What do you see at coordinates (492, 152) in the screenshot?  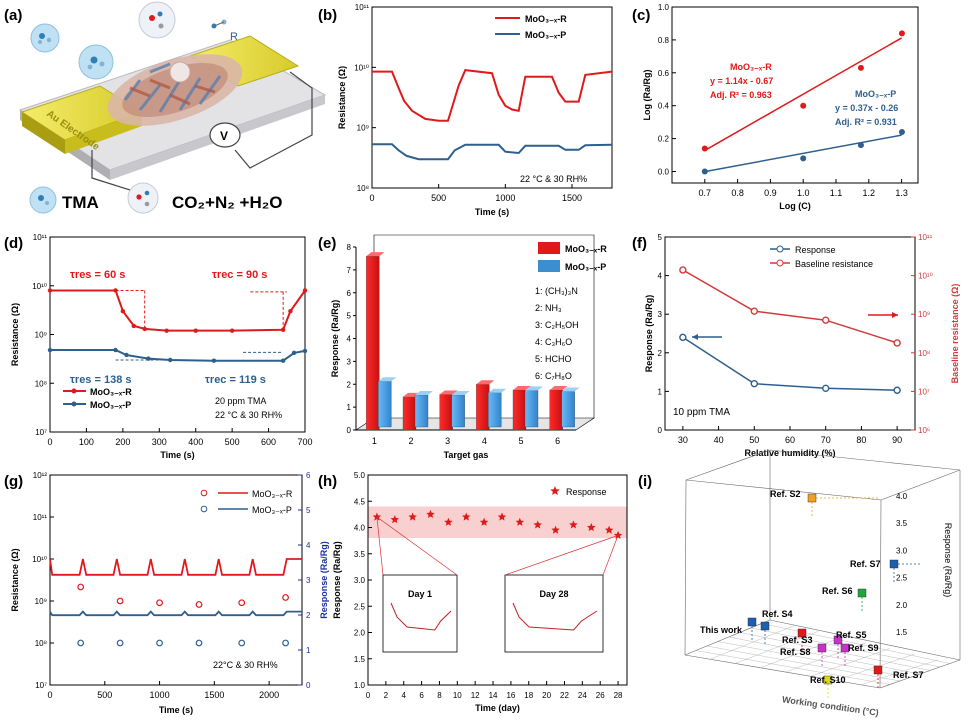 I see `series-line-p` at bounding box center [492, 152].